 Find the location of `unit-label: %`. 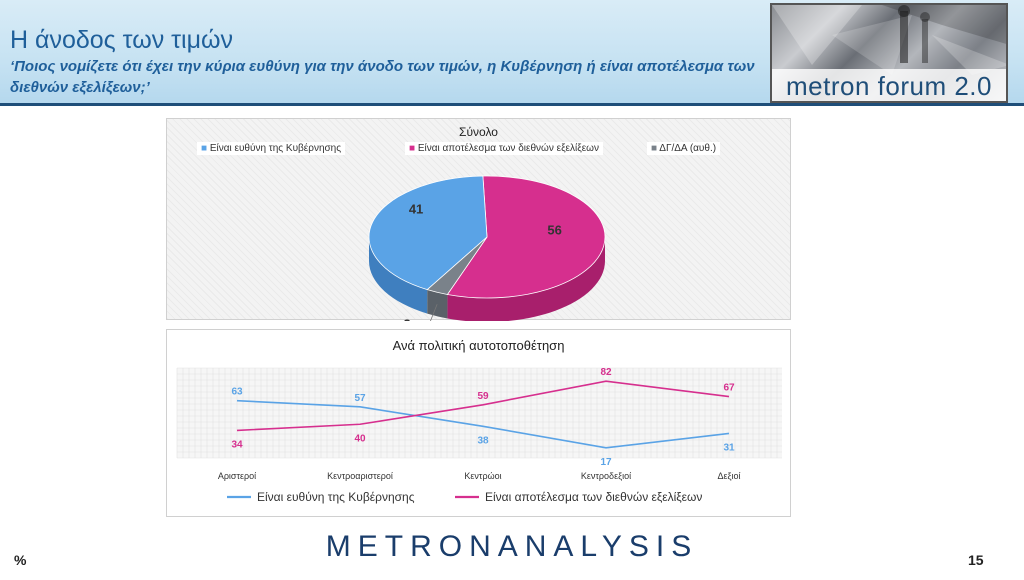

unit-label: % is located at coordinates (20, 560).